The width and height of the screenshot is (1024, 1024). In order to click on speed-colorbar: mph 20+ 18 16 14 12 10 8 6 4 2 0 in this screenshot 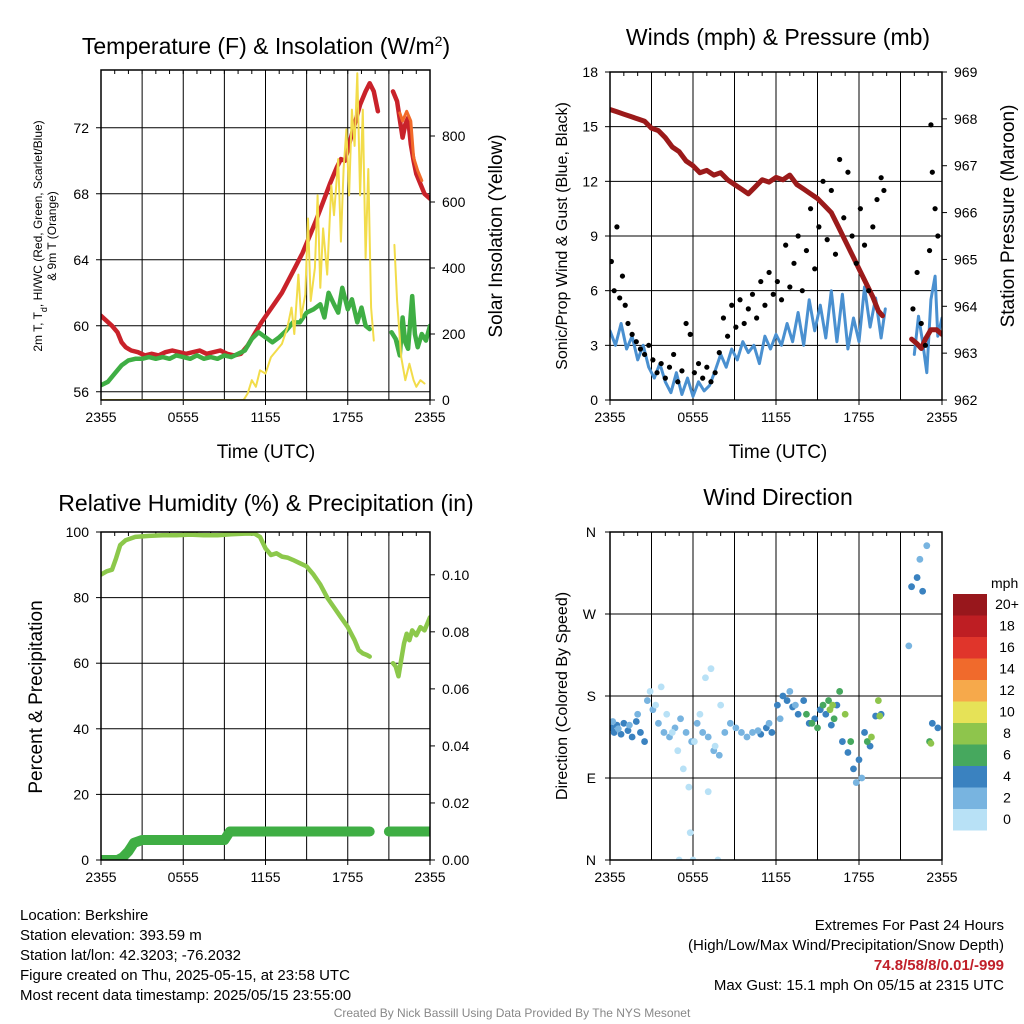, I will do `click(986, 703)`.